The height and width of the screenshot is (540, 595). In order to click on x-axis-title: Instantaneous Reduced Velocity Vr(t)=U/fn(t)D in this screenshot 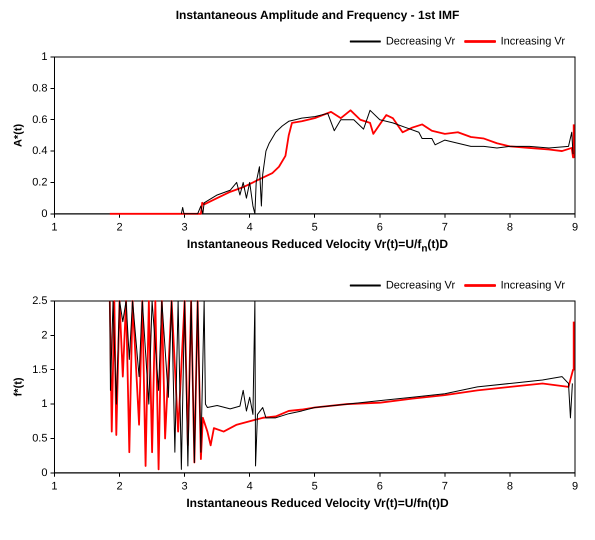, I will do `click(317, 503)`.